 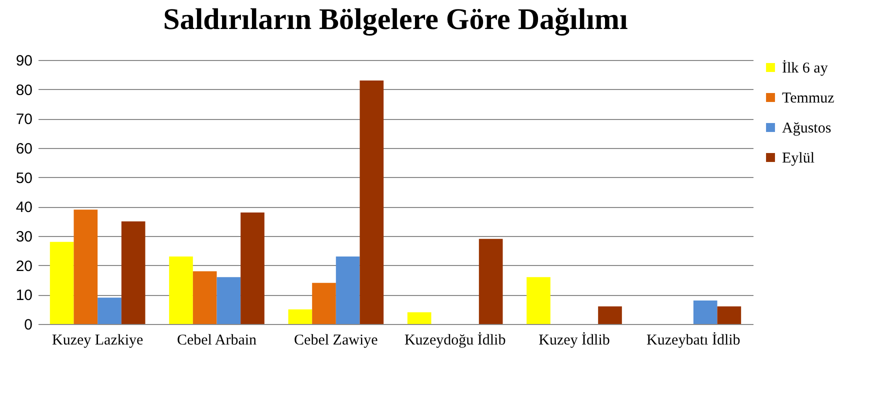 I want to click on y-tick-label: 30, so click(x=24, y=237).